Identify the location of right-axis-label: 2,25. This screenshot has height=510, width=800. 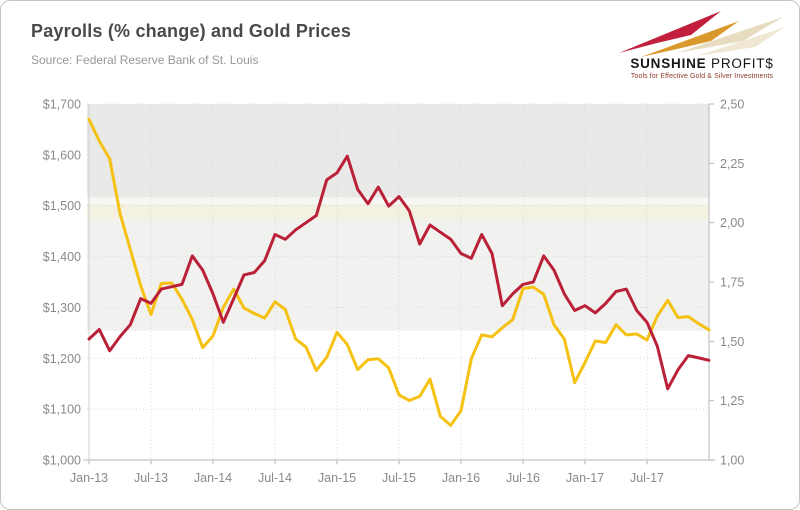
(732, 164).